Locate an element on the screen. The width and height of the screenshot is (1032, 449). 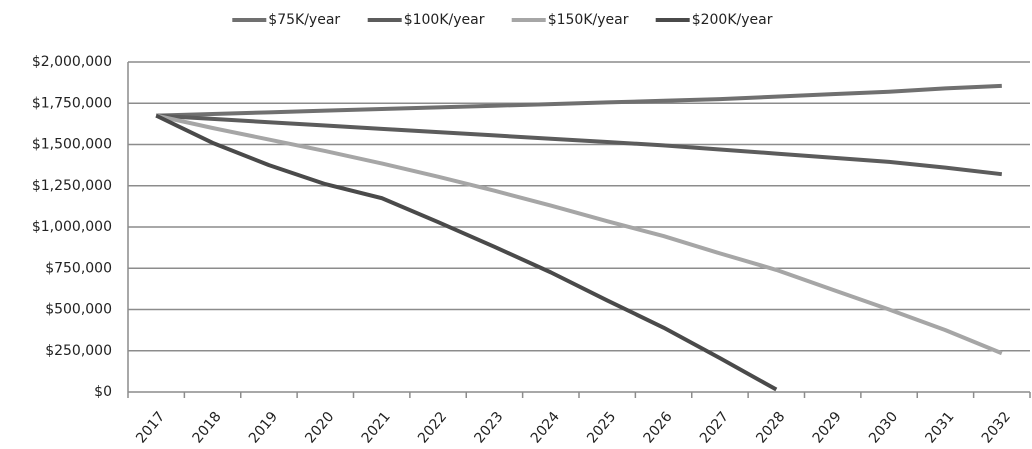
x-tick-label: 2030 is located at coordinates (883, 428).